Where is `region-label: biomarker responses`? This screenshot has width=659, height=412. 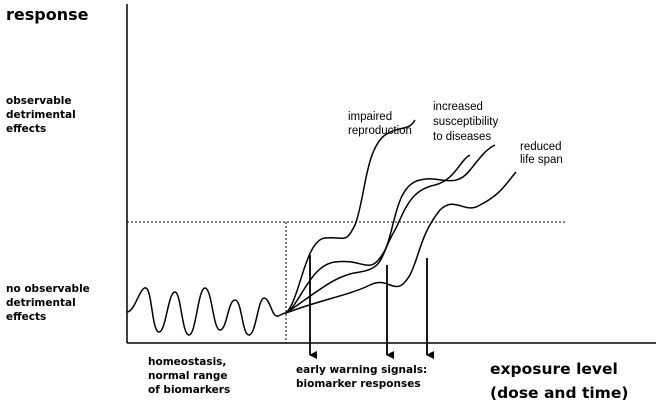 region-label: biomarker responses is located at coordinates (358, 384).